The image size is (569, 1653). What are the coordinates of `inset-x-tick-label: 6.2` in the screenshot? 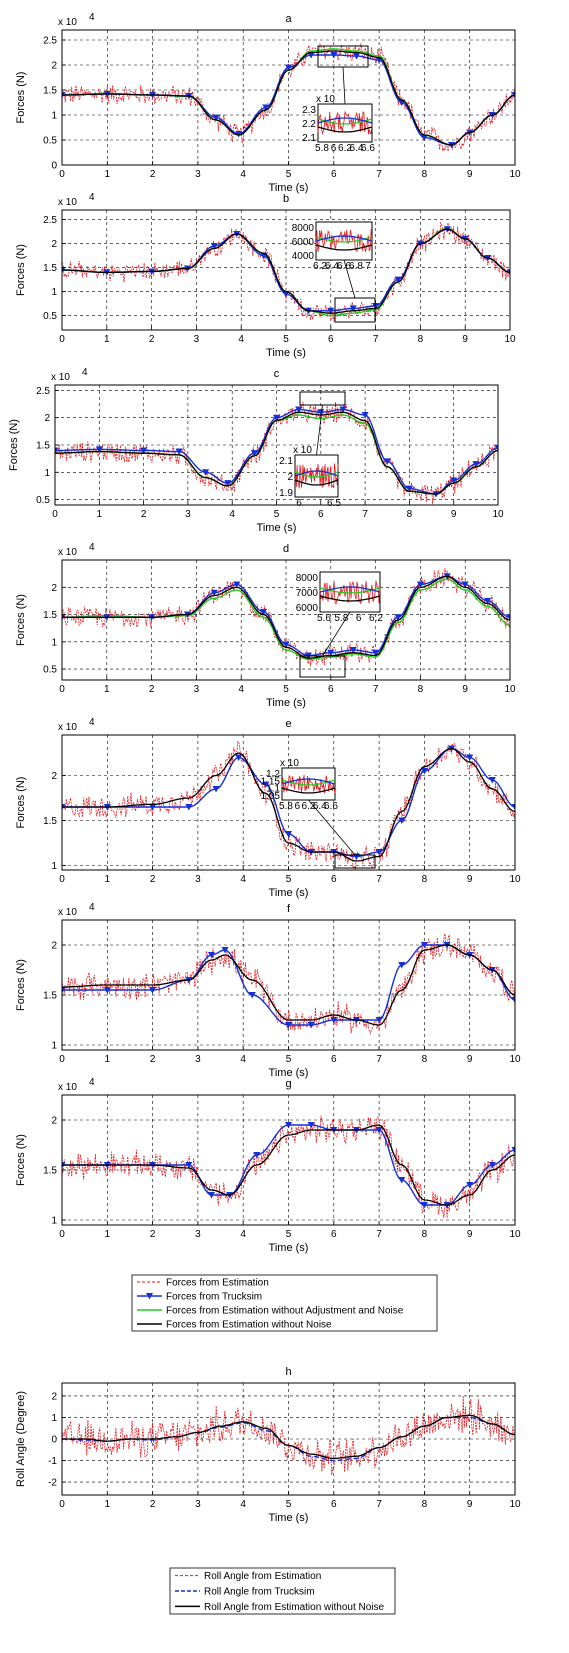 It's located at (309, 806).